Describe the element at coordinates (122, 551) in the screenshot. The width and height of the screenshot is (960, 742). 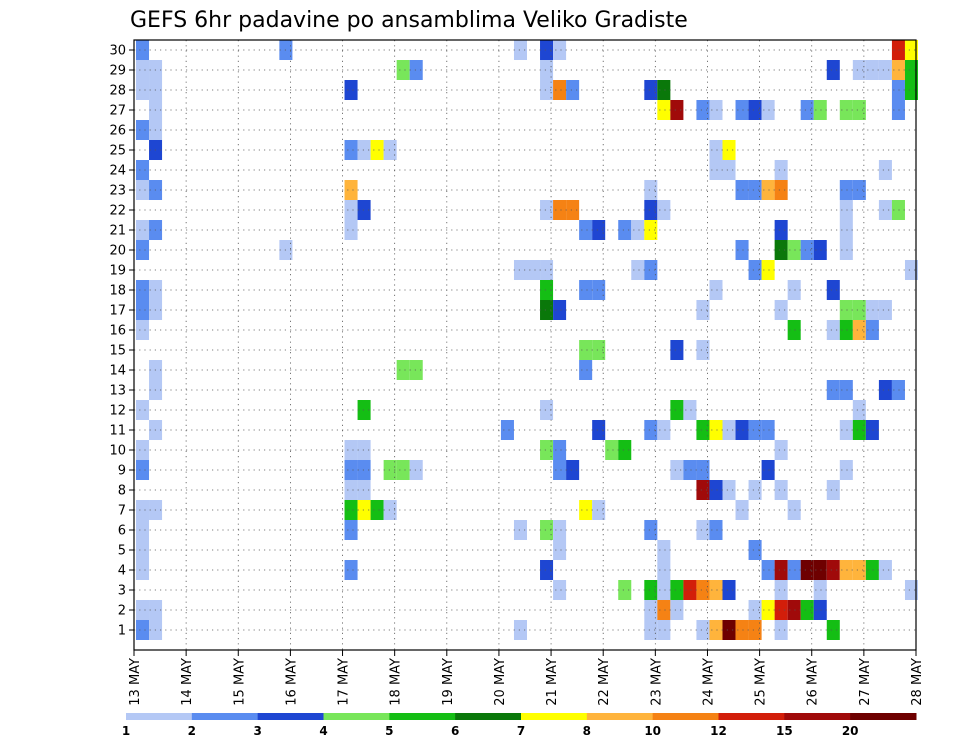
I see `y-tick-label: 5` at that location.